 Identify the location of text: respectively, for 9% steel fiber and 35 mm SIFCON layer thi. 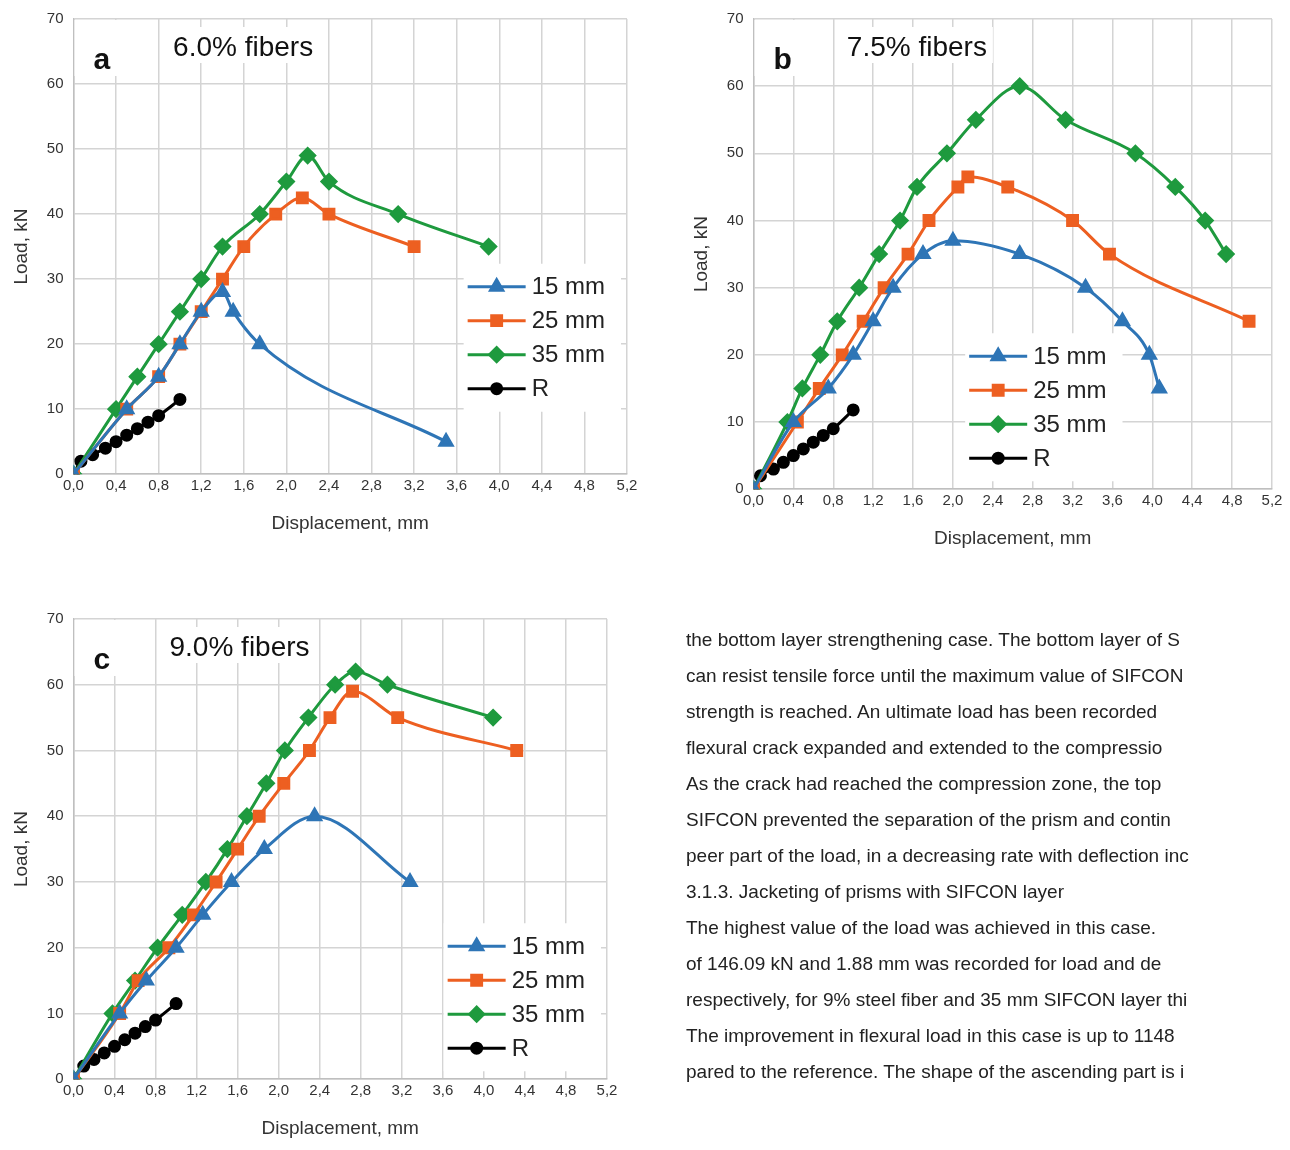
(937, 1000).